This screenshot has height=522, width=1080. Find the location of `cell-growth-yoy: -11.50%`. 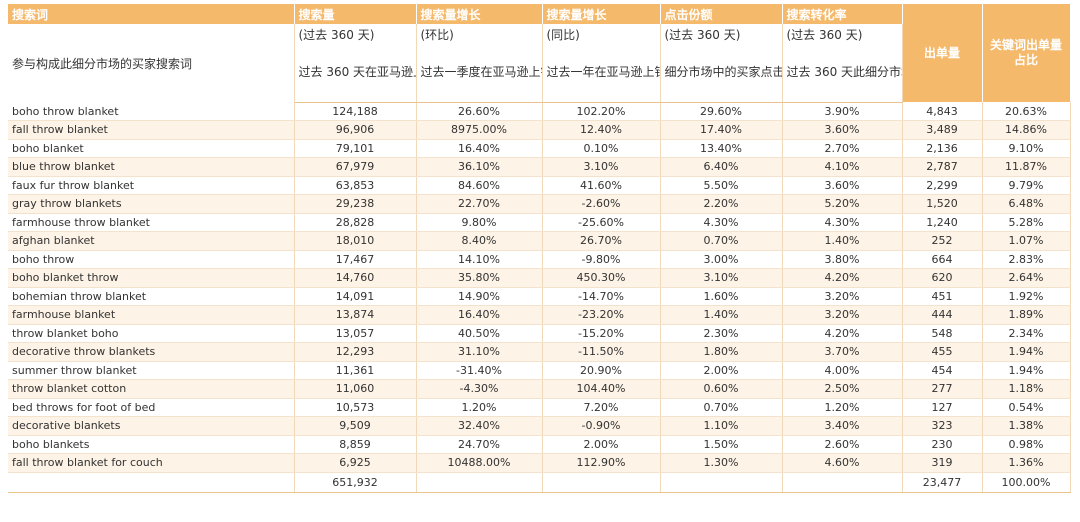

cell-growth-yoy: -11.50% is located at coordinates (601, 352).